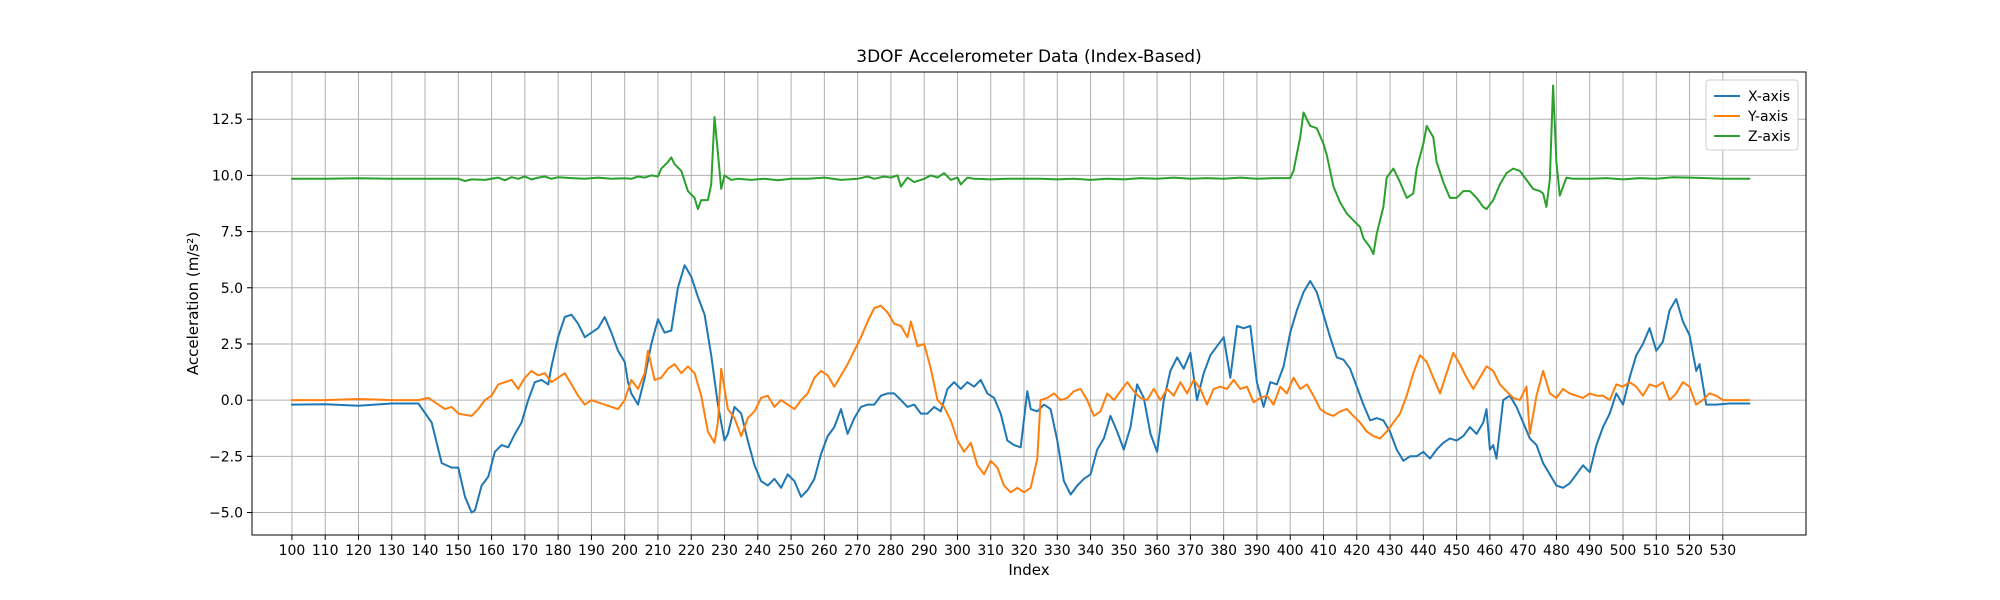 The image size is (2000, 600). Describe the element at coordinates (226, 514) in the screenshot. I see `y-tick-label: −5.0` at that location.